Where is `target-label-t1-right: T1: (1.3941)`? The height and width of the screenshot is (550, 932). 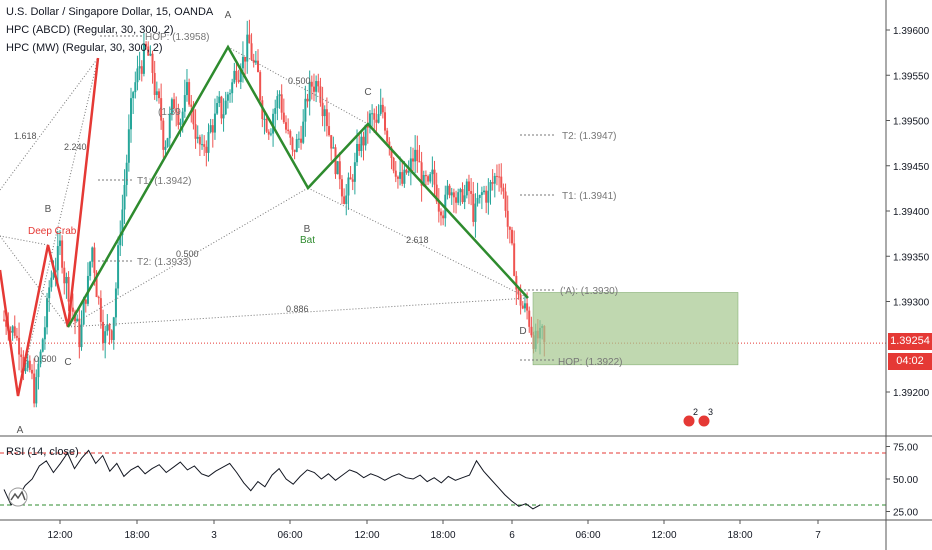 target-label-t1-right: T1: (1.3941) is located at coordinates (589, 196).